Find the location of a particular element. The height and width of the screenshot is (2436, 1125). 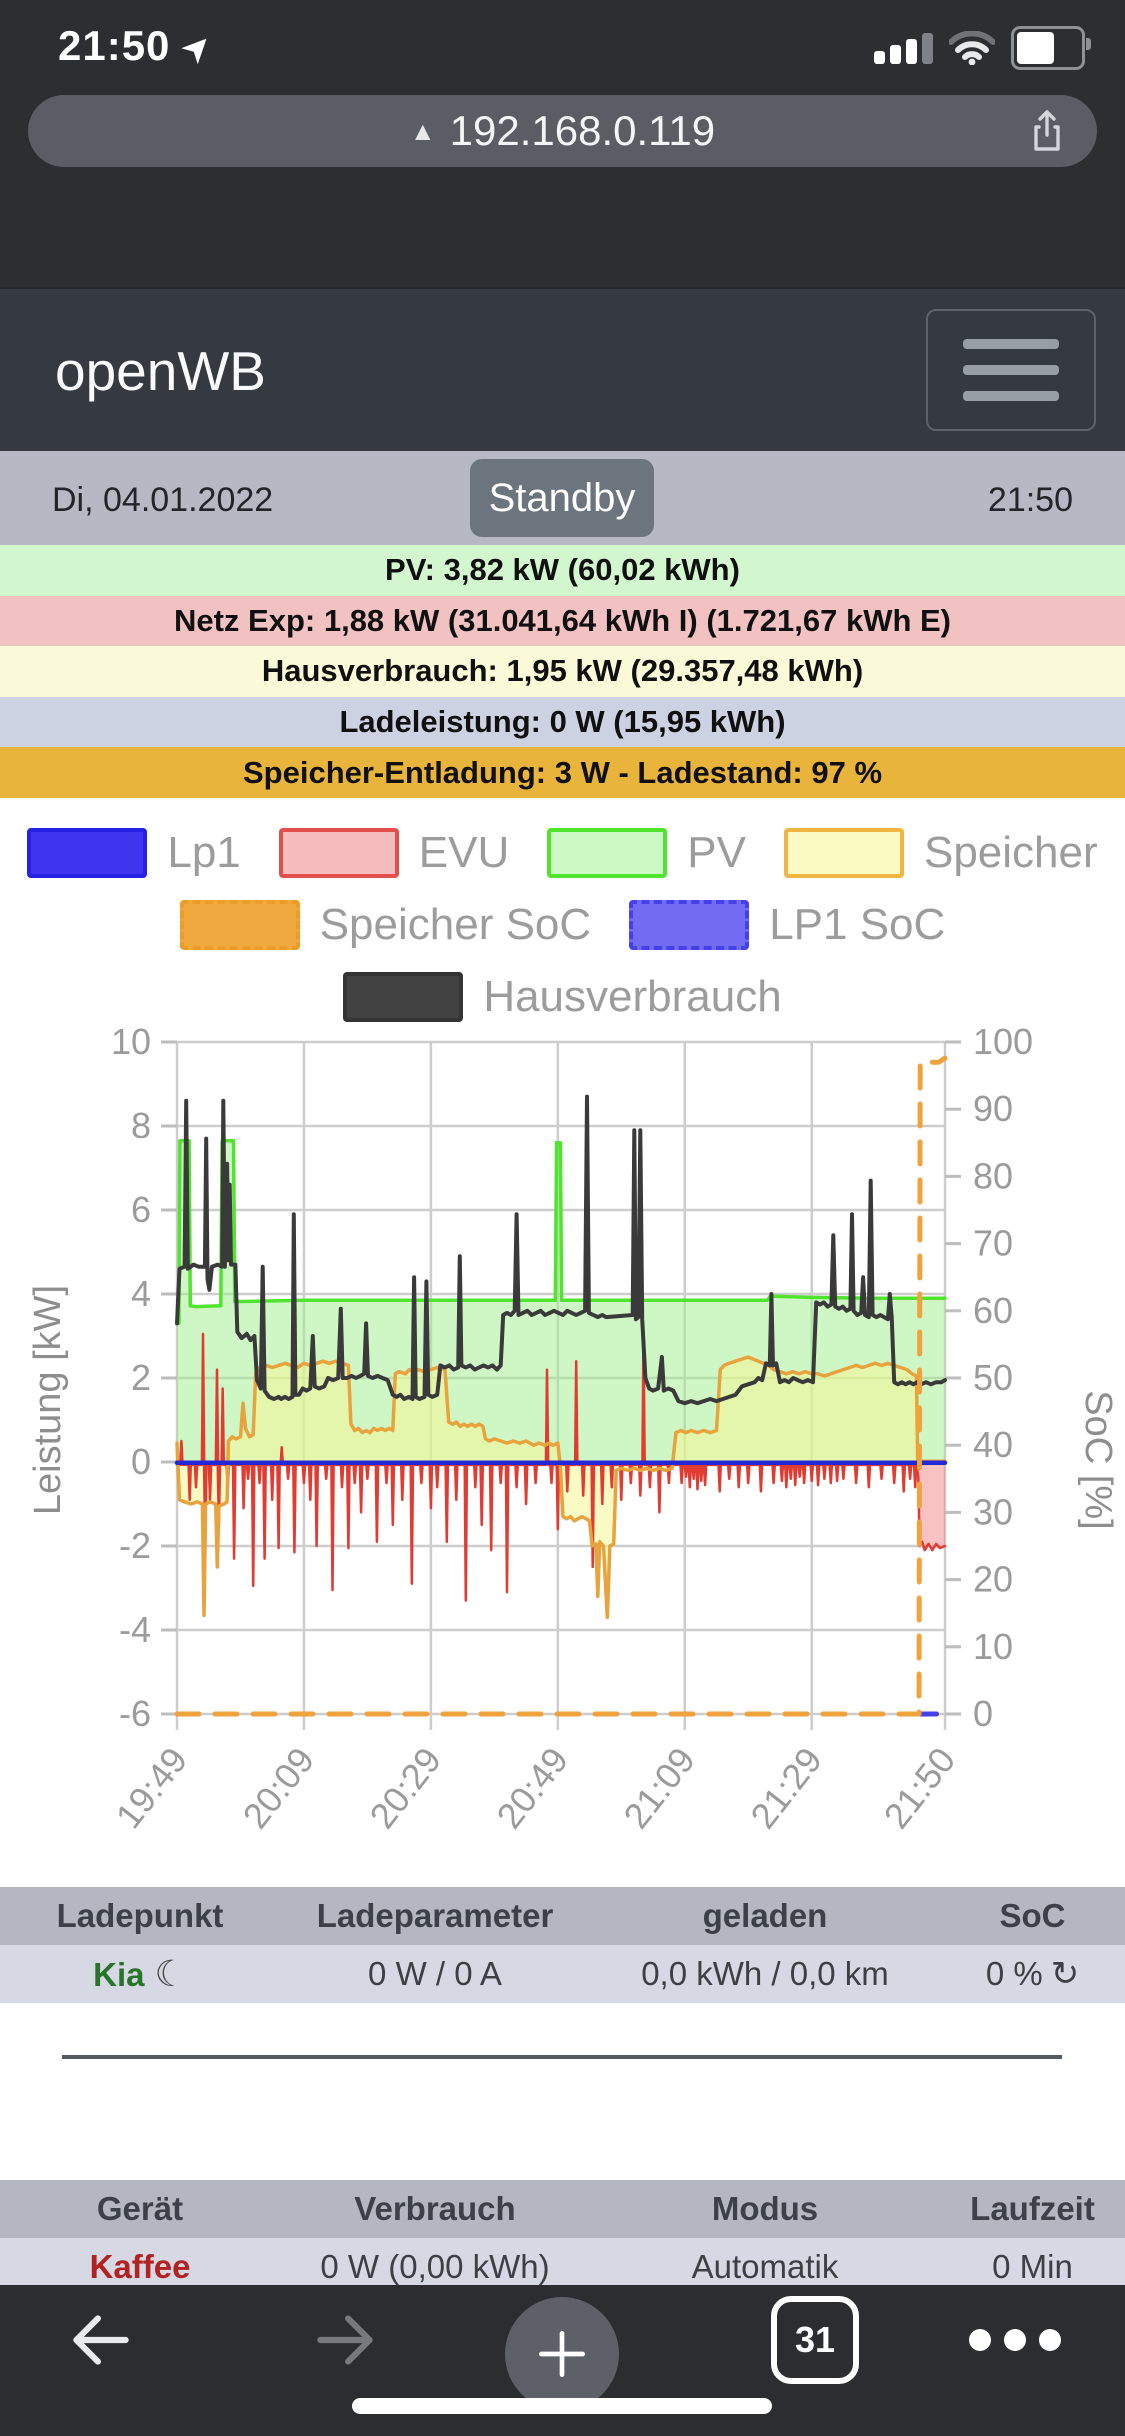

ytick-left-label: 8 is located at coordinates (141, 1125).